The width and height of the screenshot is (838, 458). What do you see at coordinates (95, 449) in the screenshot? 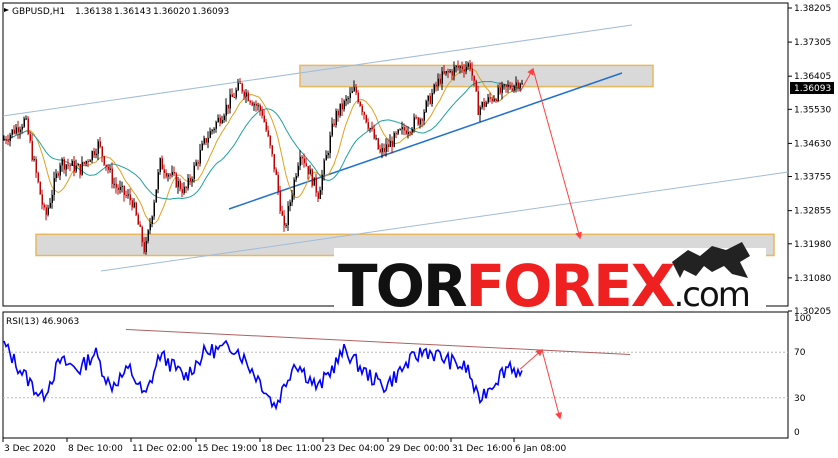
I see `time-tick-label: 8 Dec 10:00` at bounding box center [95, 449].